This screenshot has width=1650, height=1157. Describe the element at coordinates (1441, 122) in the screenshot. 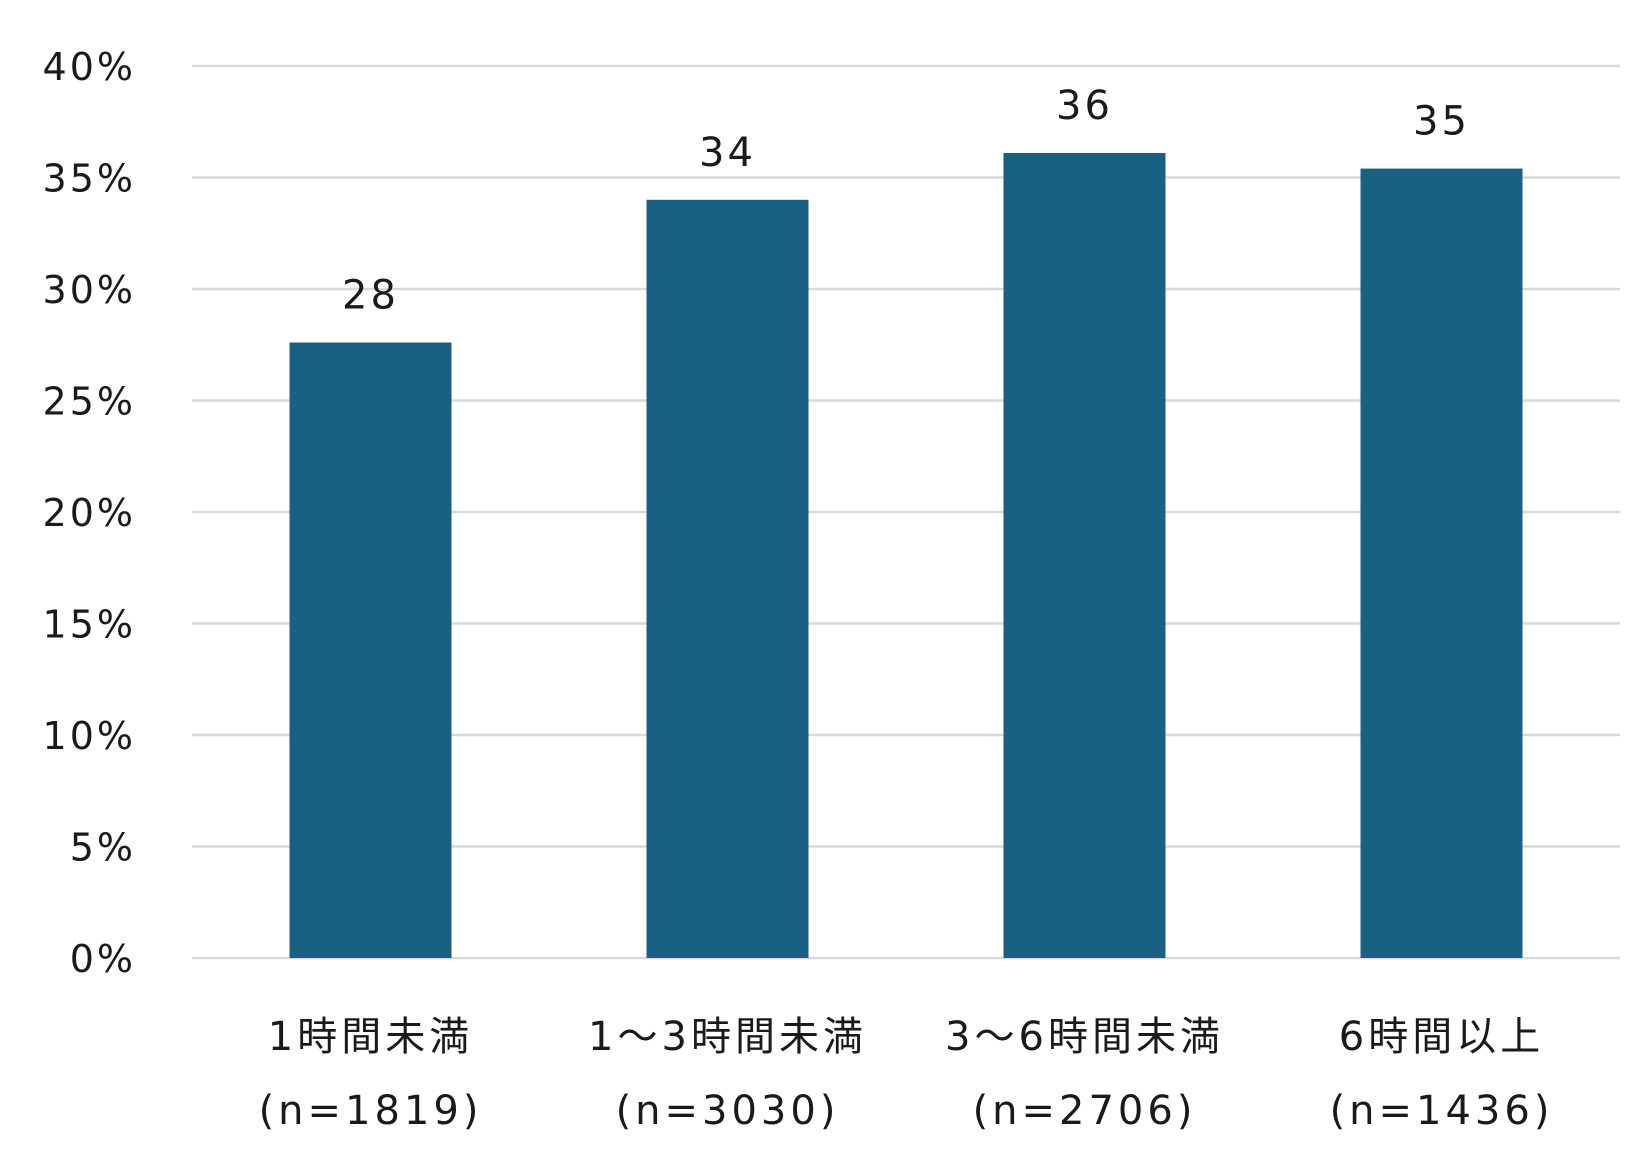

I see `data-label: 35` at that location.